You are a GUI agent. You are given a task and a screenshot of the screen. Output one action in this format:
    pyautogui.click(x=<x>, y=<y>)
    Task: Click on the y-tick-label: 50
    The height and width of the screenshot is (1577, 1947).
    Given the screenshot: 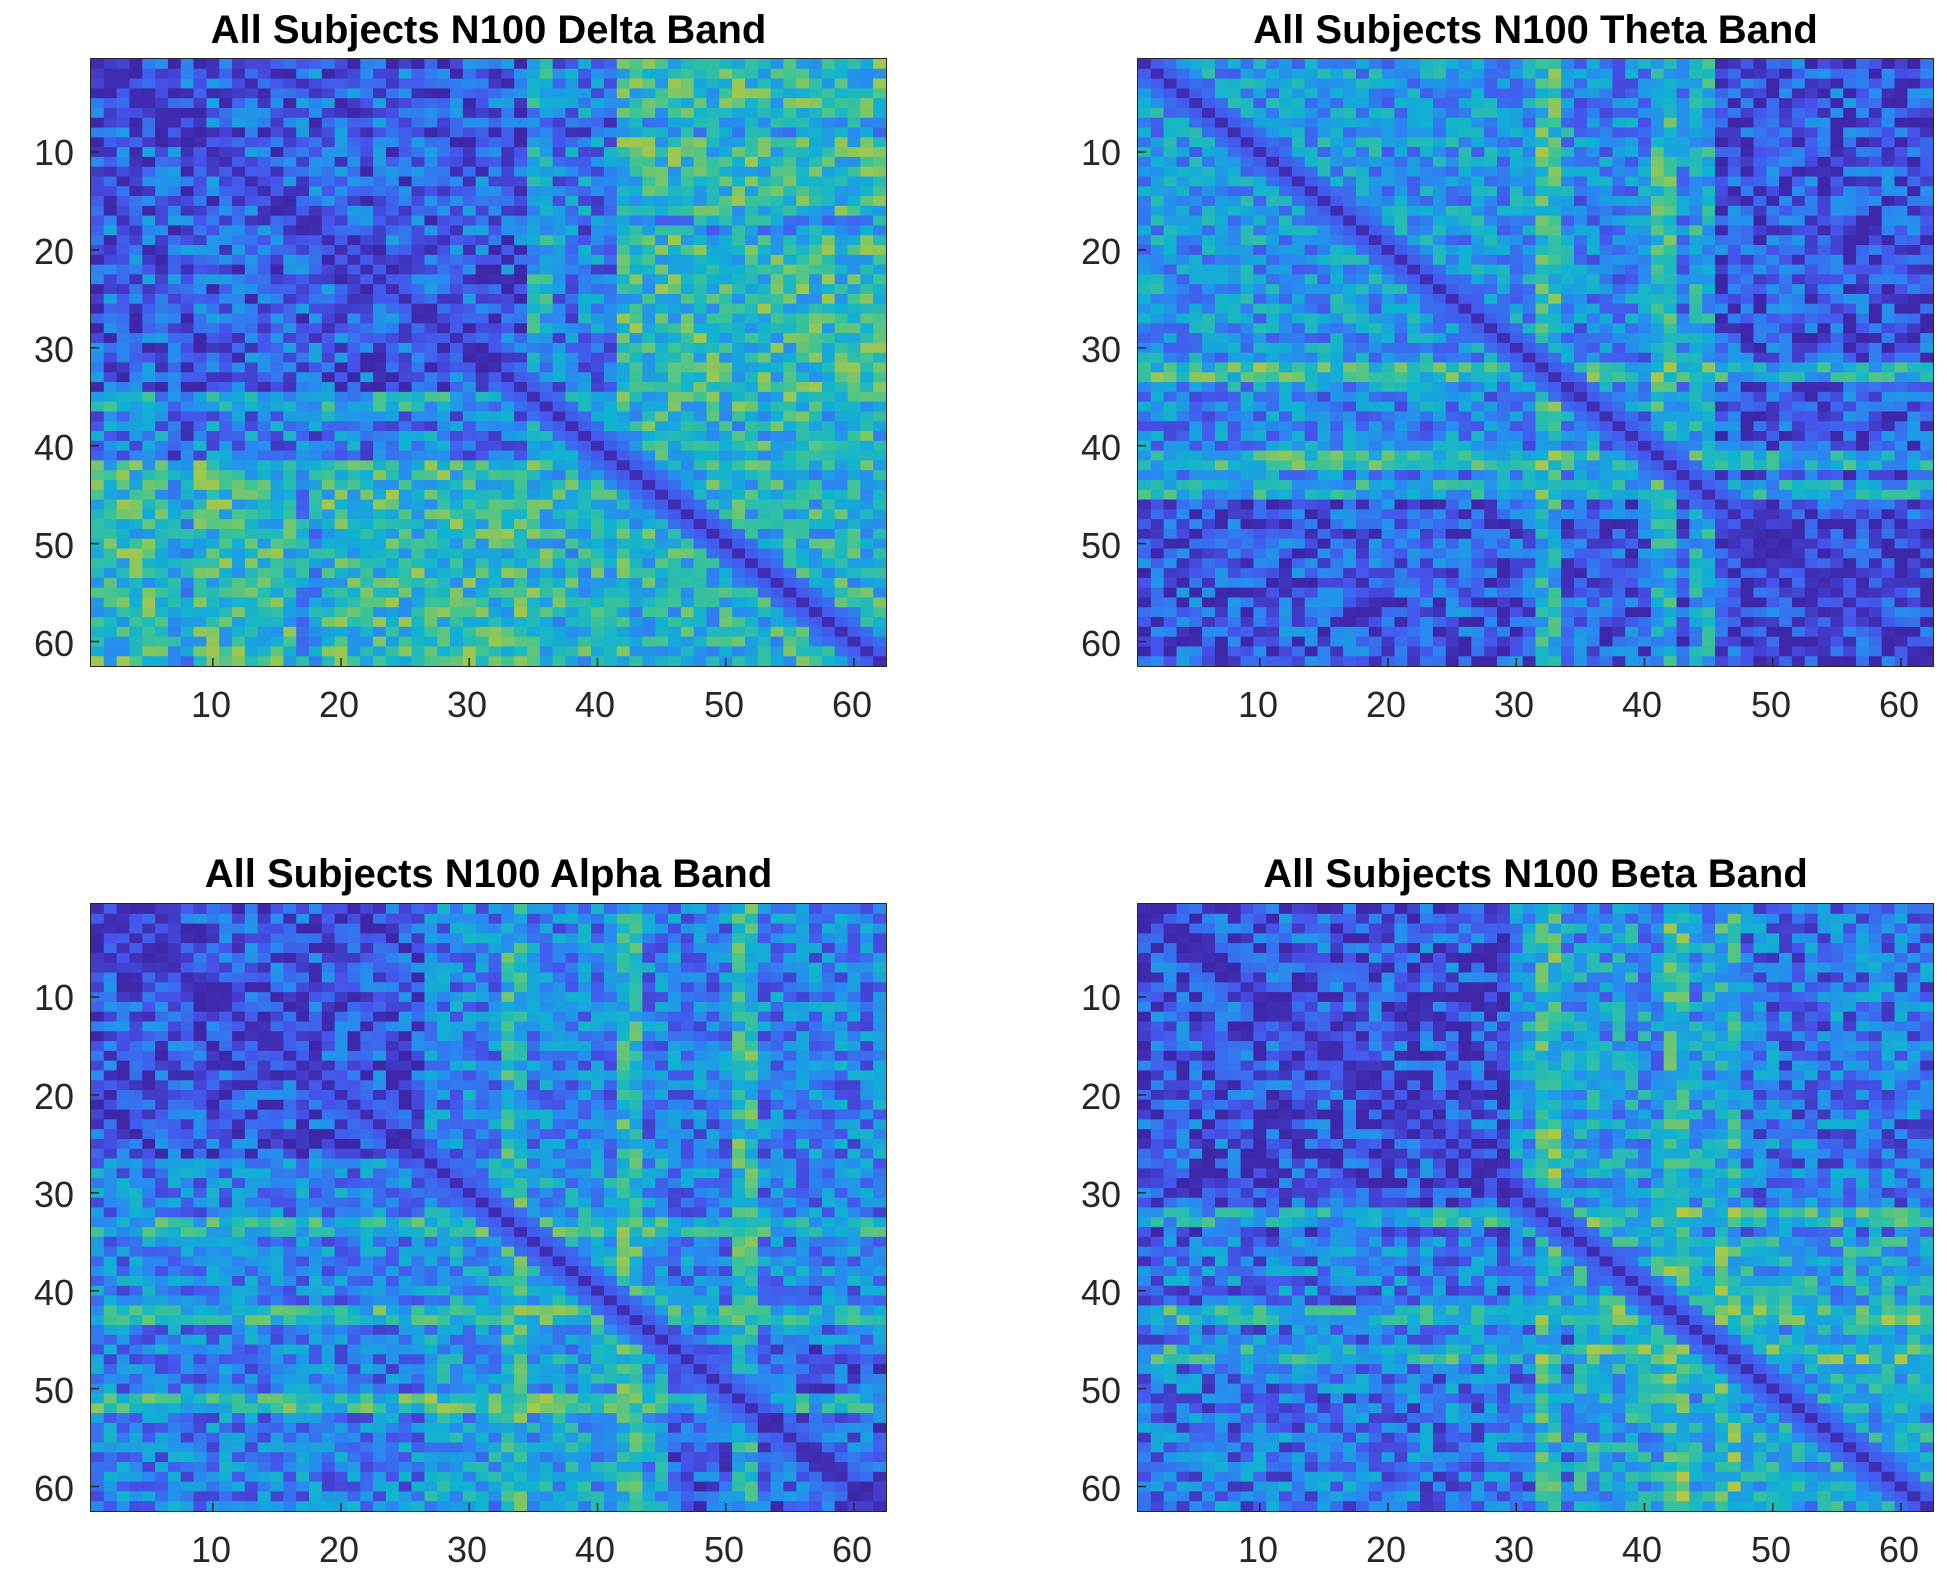 What is the action you would take?
    pyautogui.click(x=53, y=545)
    